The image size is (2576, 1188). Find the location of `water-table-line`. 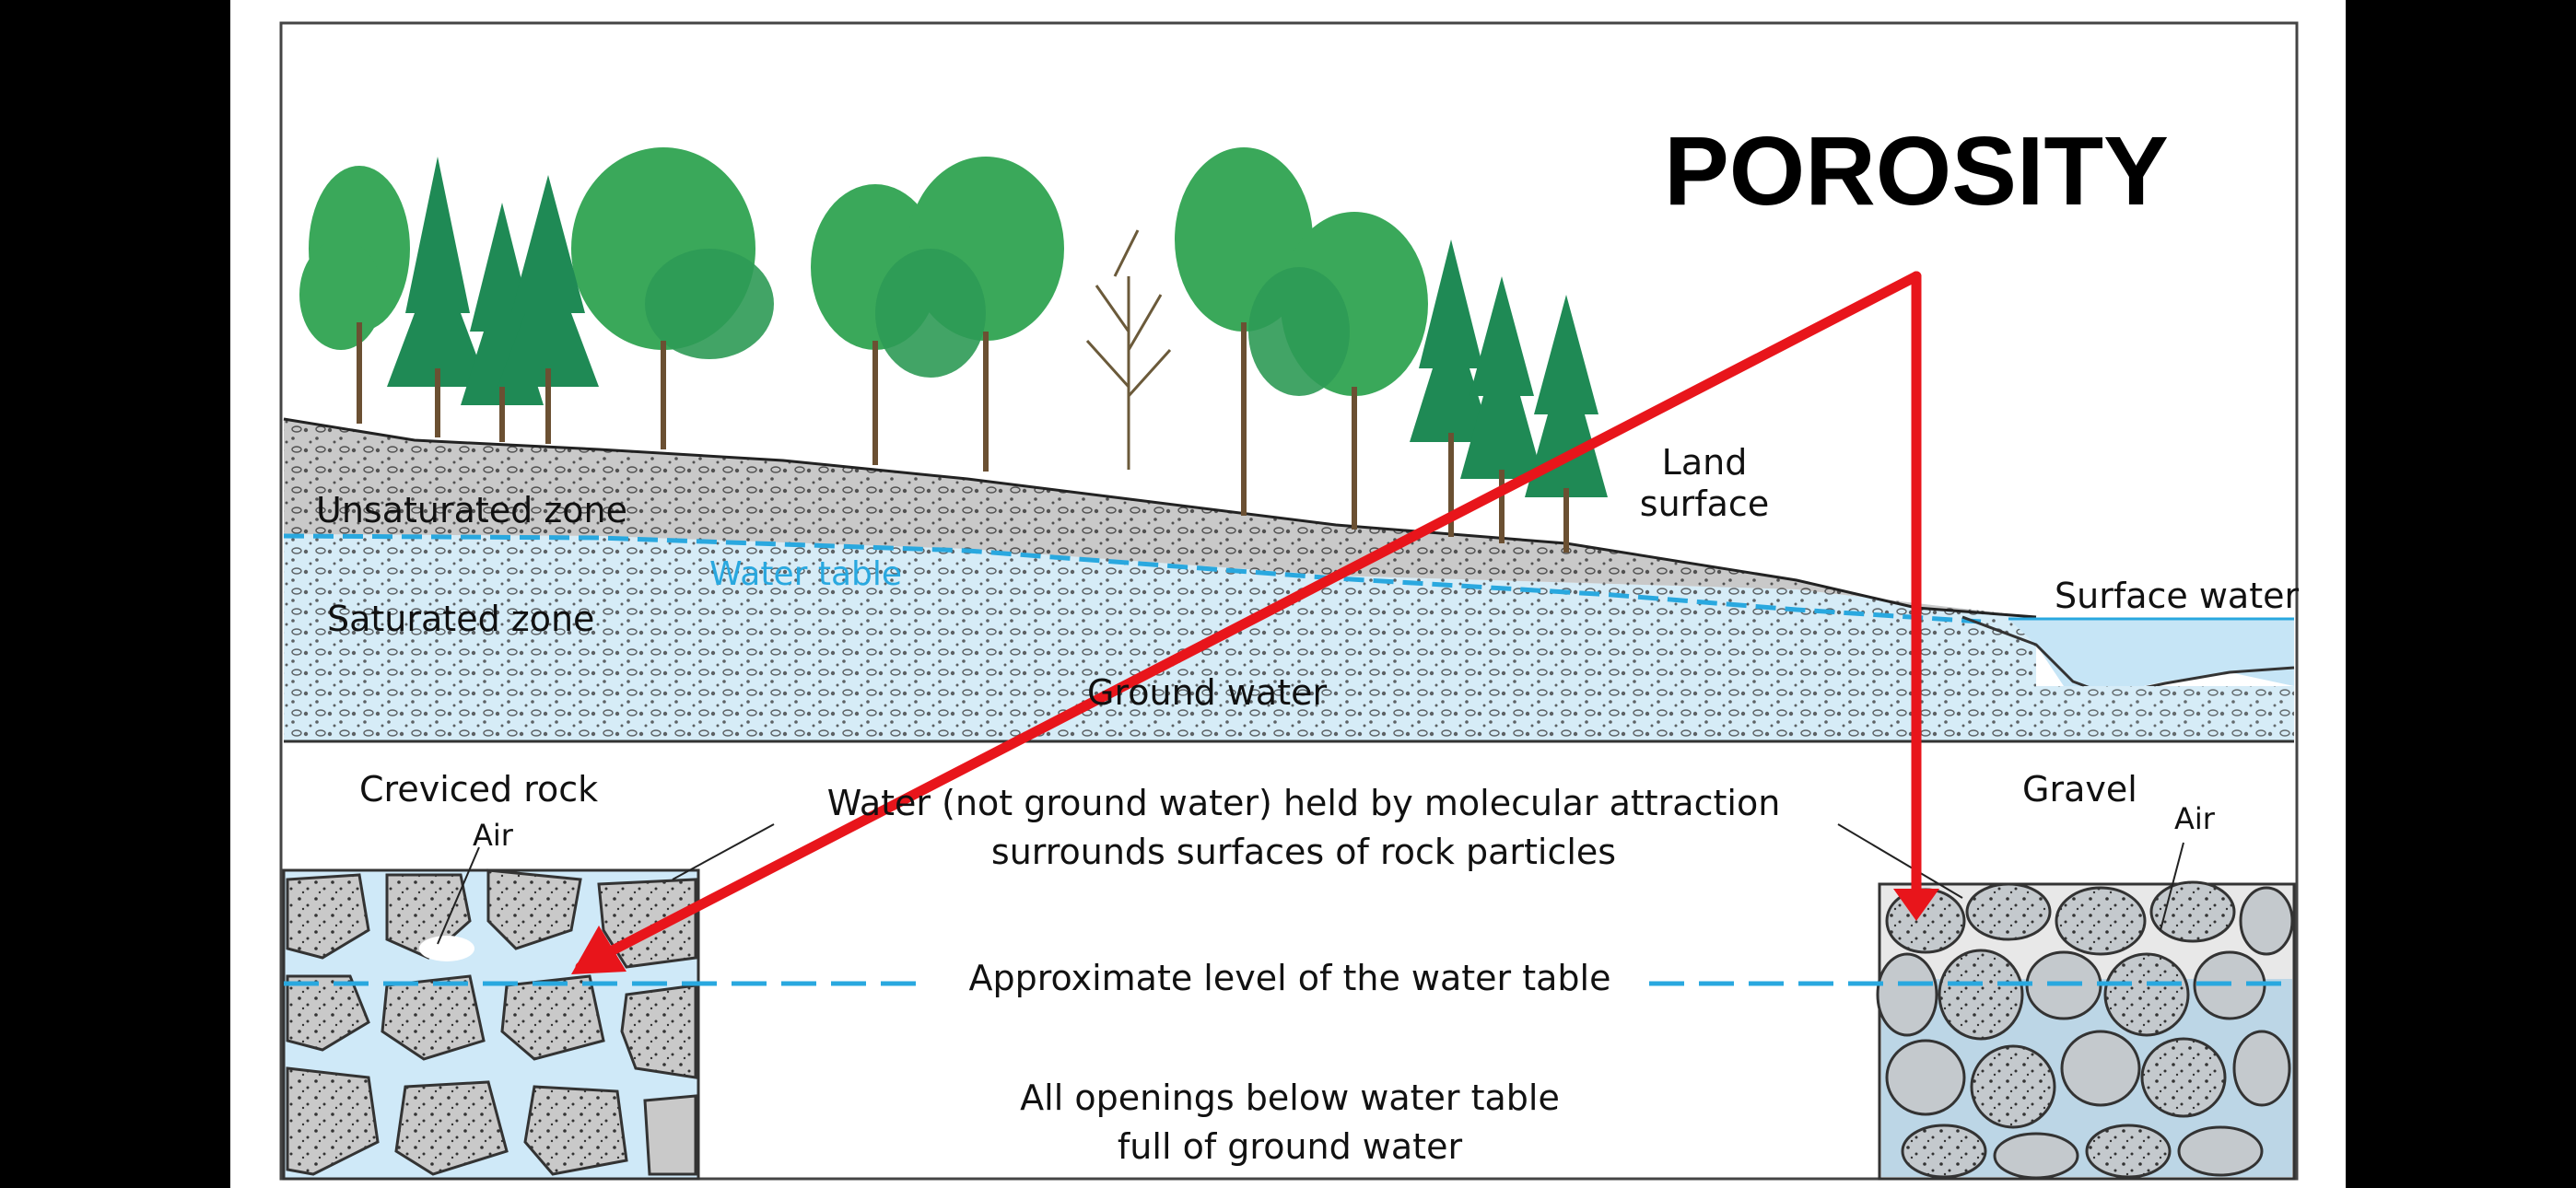

water-table-line is located at coordinates (1132, 578).